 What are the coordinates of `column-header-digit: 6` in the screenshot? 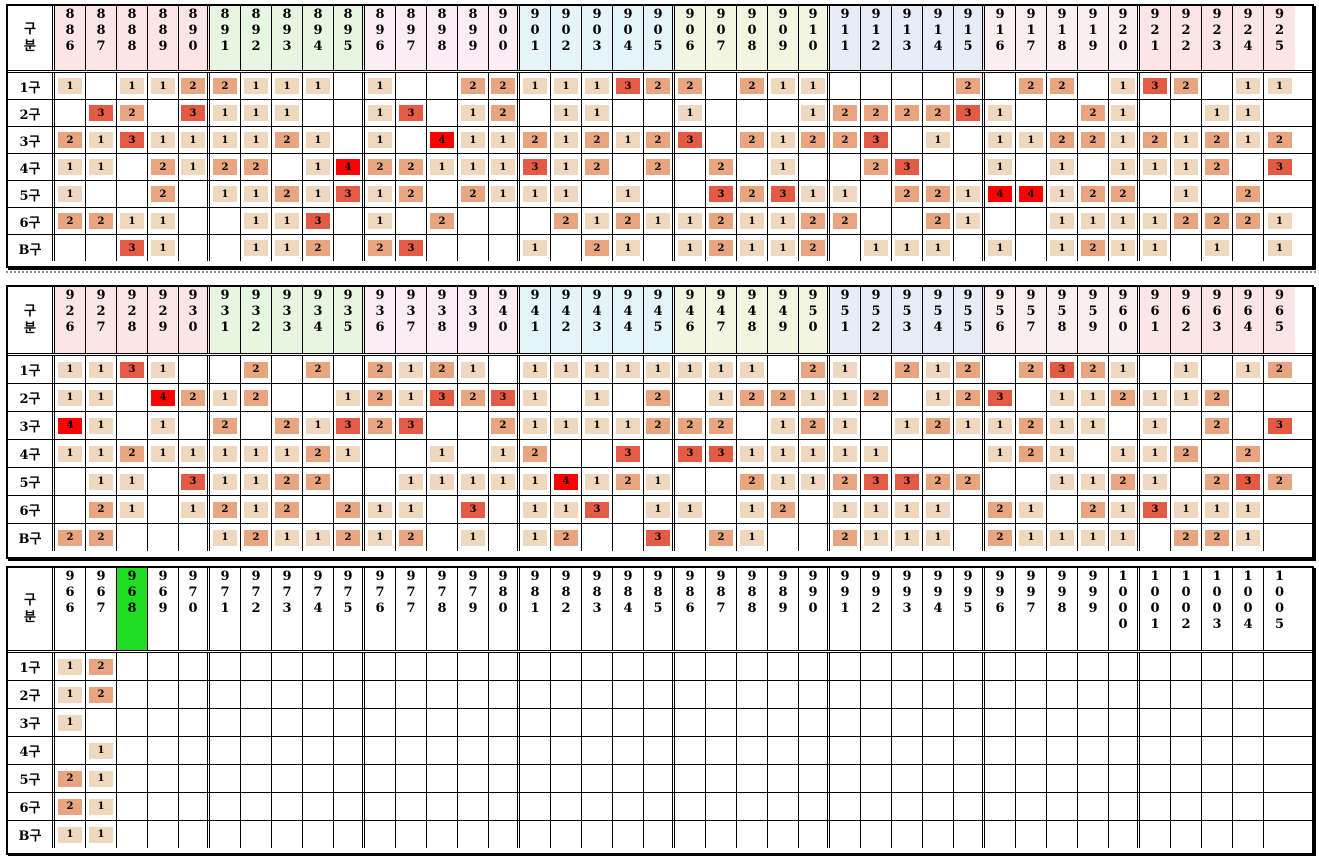 It's located at (380, 46).